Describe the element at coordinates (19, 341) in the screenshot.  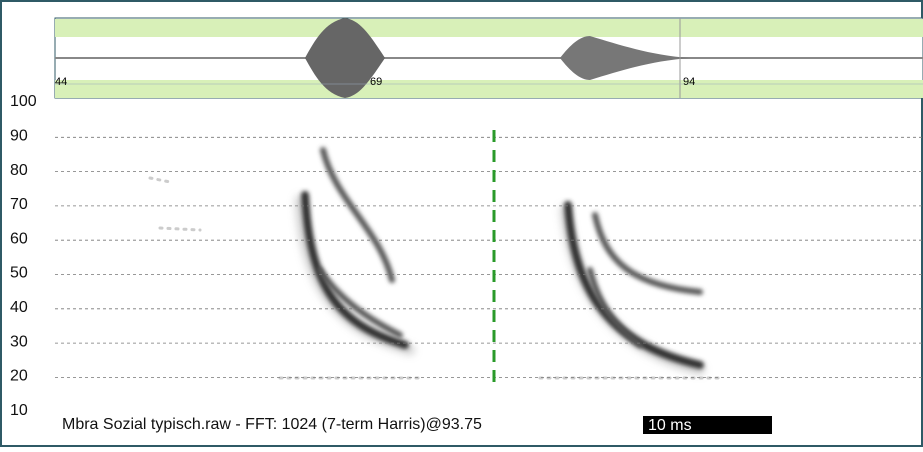
I see `y-axis-label: 30` at that location.